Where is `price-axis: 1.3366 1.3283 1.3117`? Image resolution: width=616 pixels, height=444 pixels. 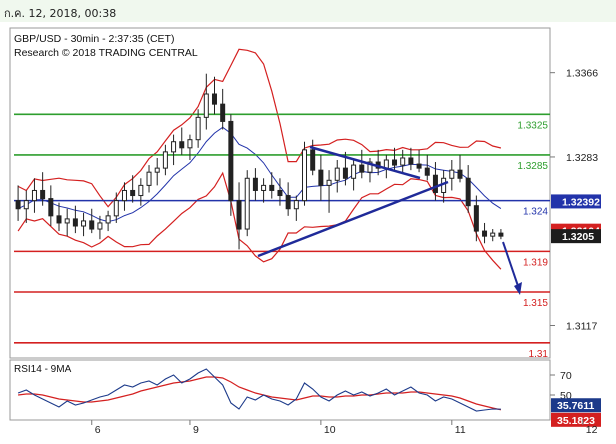
price-axis: 1.3366 1.3283 1.3117 is located at coordinates (574, 200).